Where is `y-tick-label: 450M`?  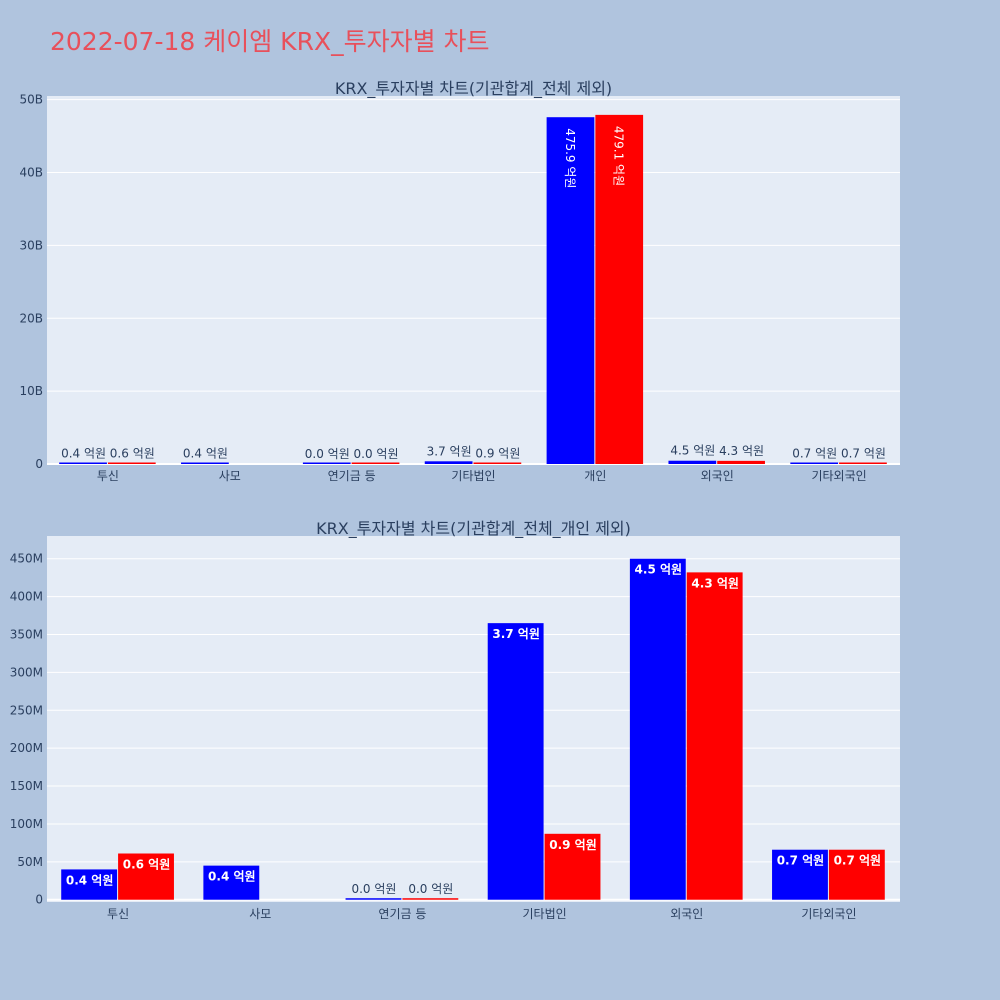 y-tick-label: 450M is located at coordinates (26, 559).